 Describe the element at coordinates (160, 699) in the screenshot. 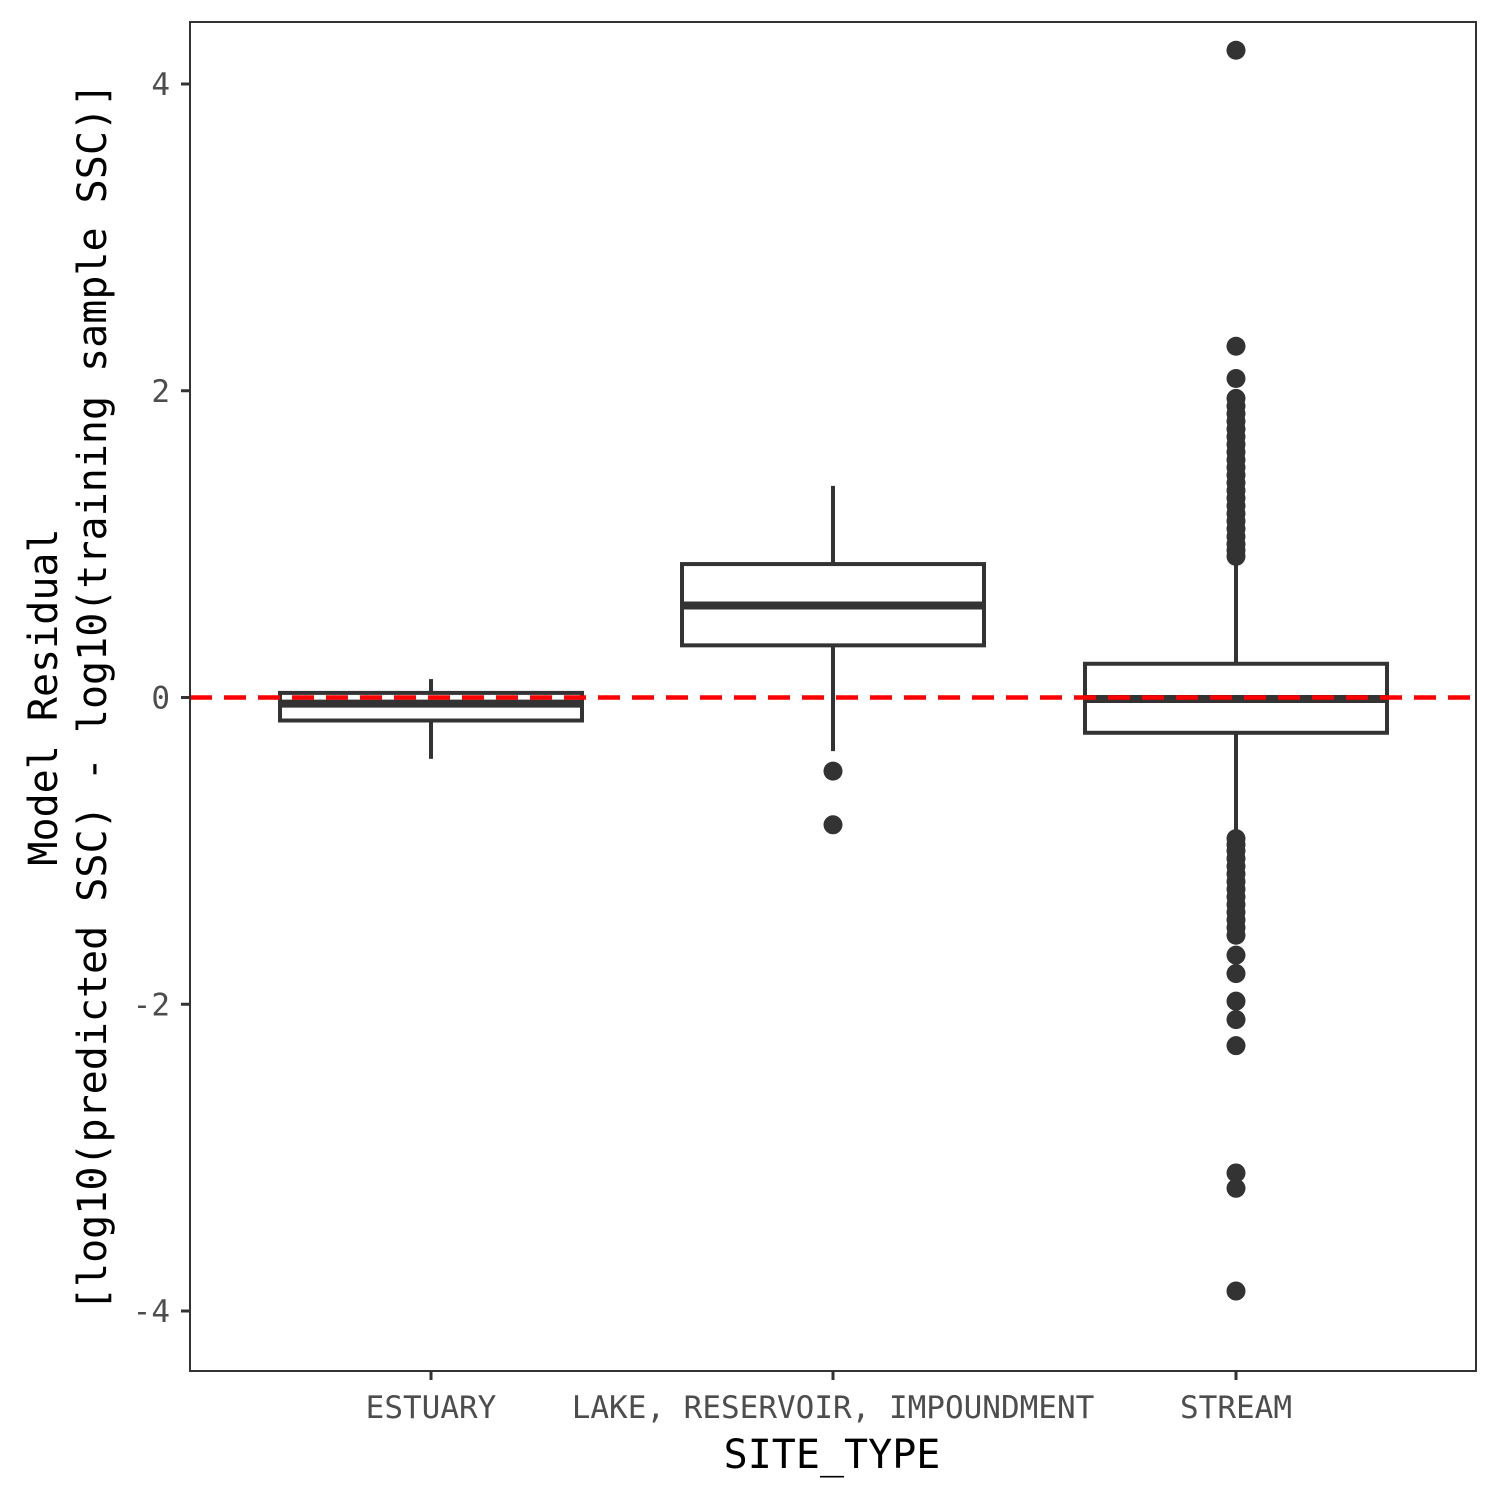

I see `y-tick-label: 0` at that location.